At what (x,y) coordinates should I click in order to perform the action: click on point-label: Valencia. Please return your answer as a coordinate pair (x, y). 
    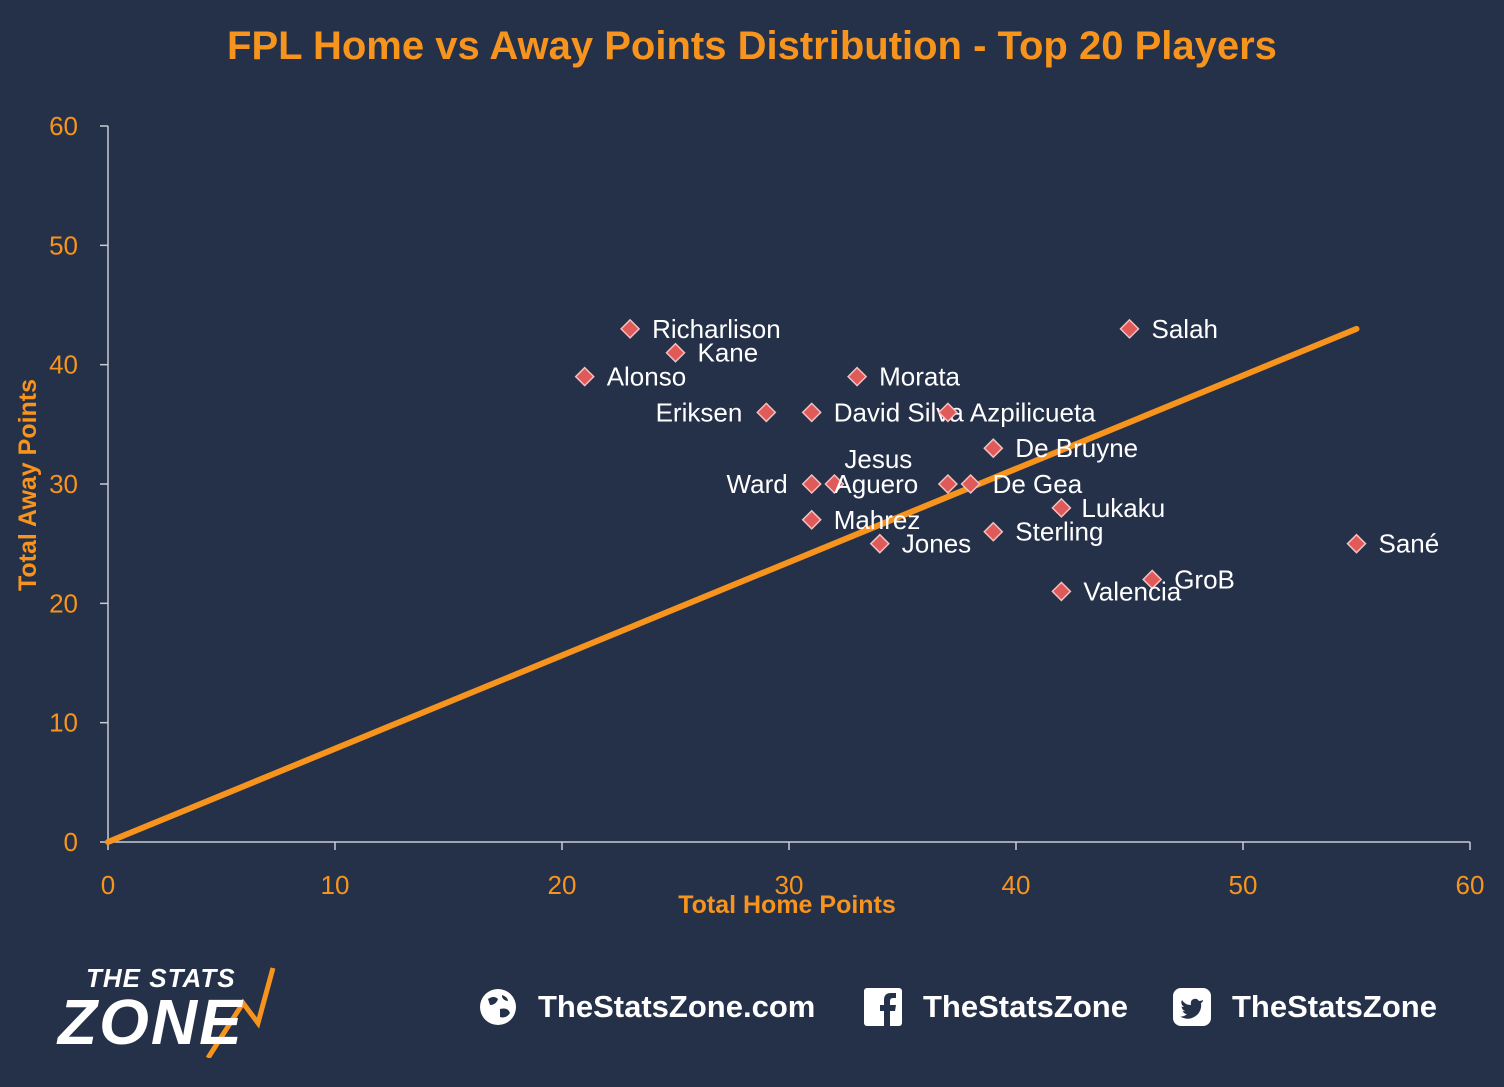
    Looking at the image, I should click on (1132, 591).